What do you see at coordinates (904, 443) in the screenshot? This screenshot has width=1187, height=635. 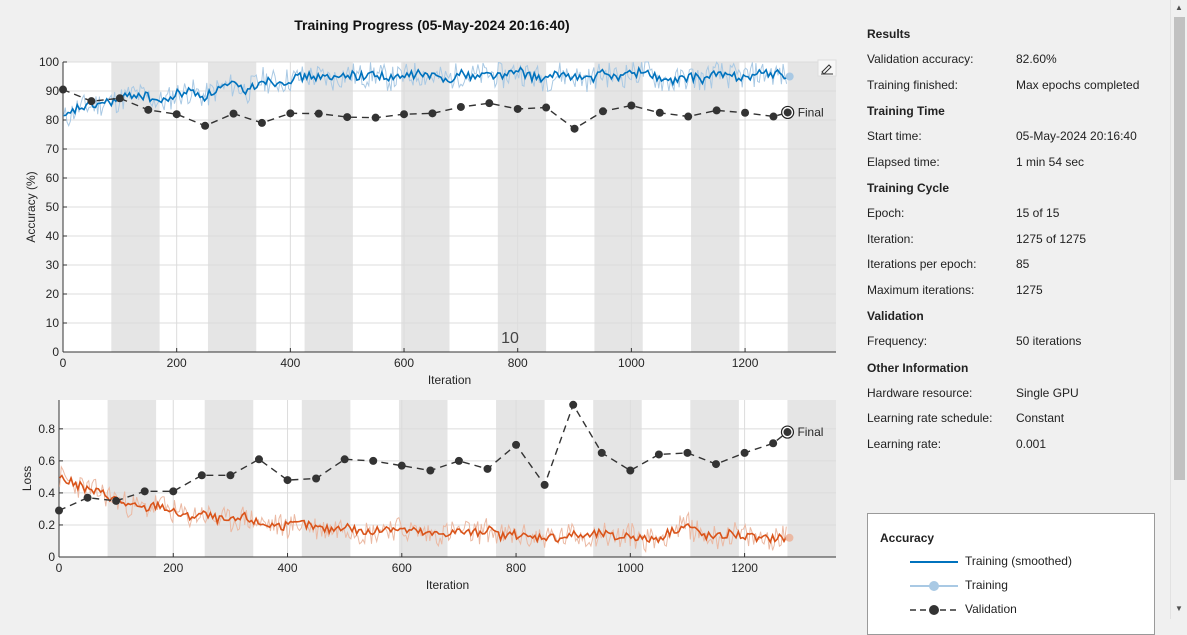 I see `info-key: Learning rate:` at bounding box center [904, 443].